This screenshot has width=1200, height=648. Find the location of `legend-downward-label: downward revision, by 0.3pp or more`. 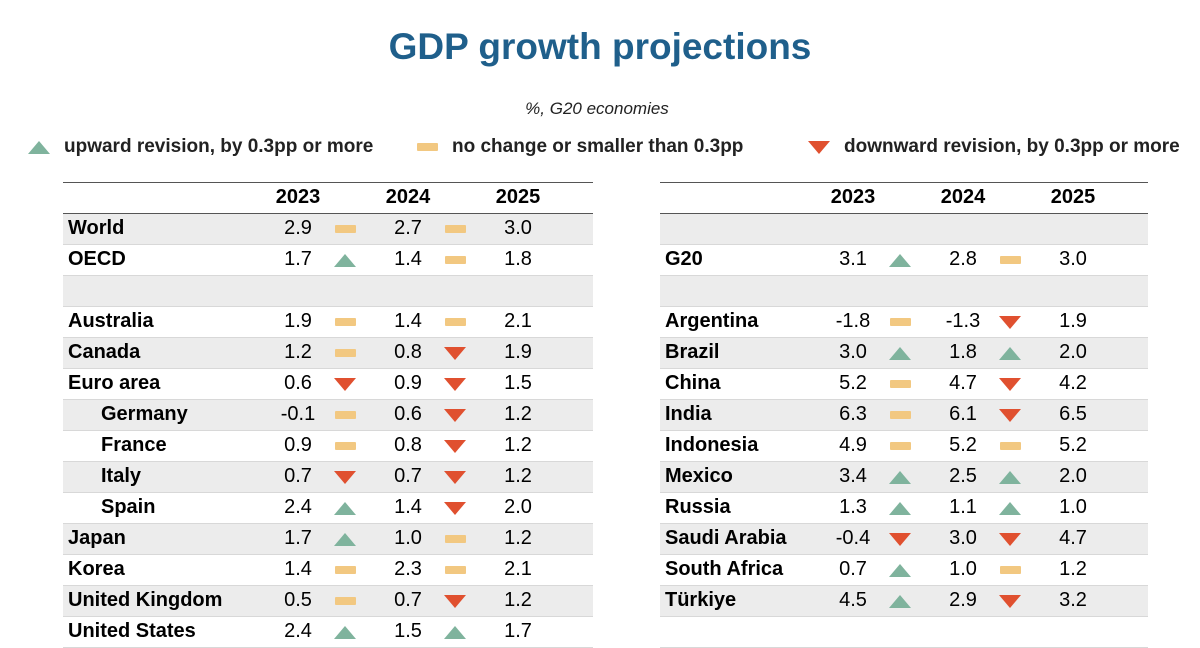

legend-downward-label: downward revision, by 0.3pp or more is located at coordinates (1012, 146).